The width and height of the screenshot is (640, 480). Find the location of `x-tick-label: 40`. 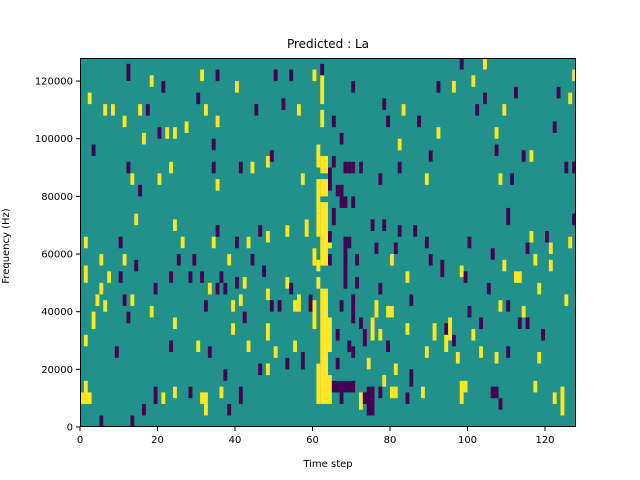

x-tick-label: 40 is located at coordinates (235, 440).